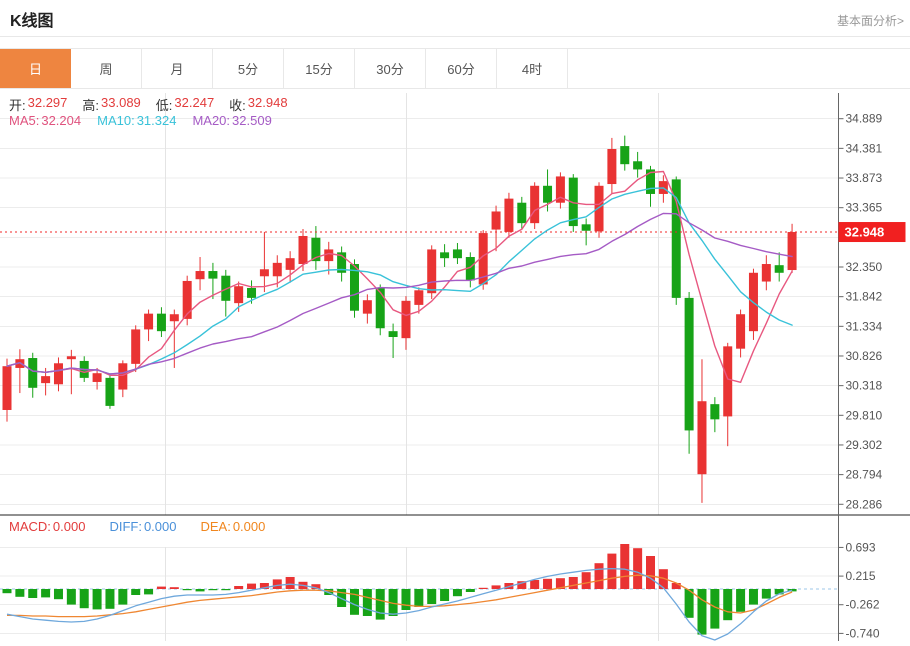  What do you see at coordinates (35, 68) in the screenshot?
I see `tab-day: 日` at bounding box center [35, 68].